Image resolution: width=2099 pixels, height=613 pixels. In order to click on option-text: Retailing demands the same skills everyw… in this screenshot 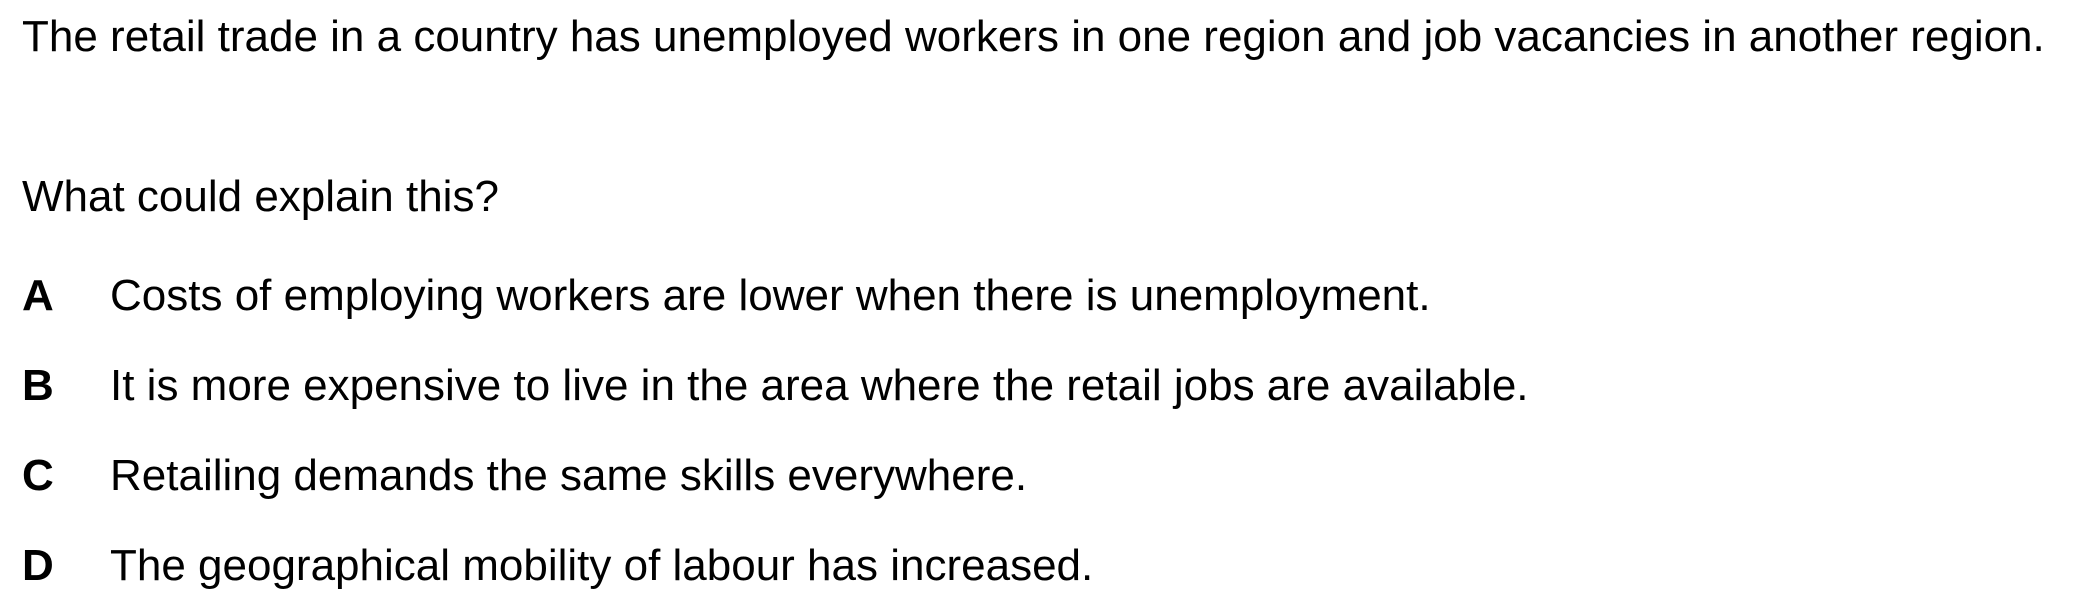, I will do `click(569, 475)`.